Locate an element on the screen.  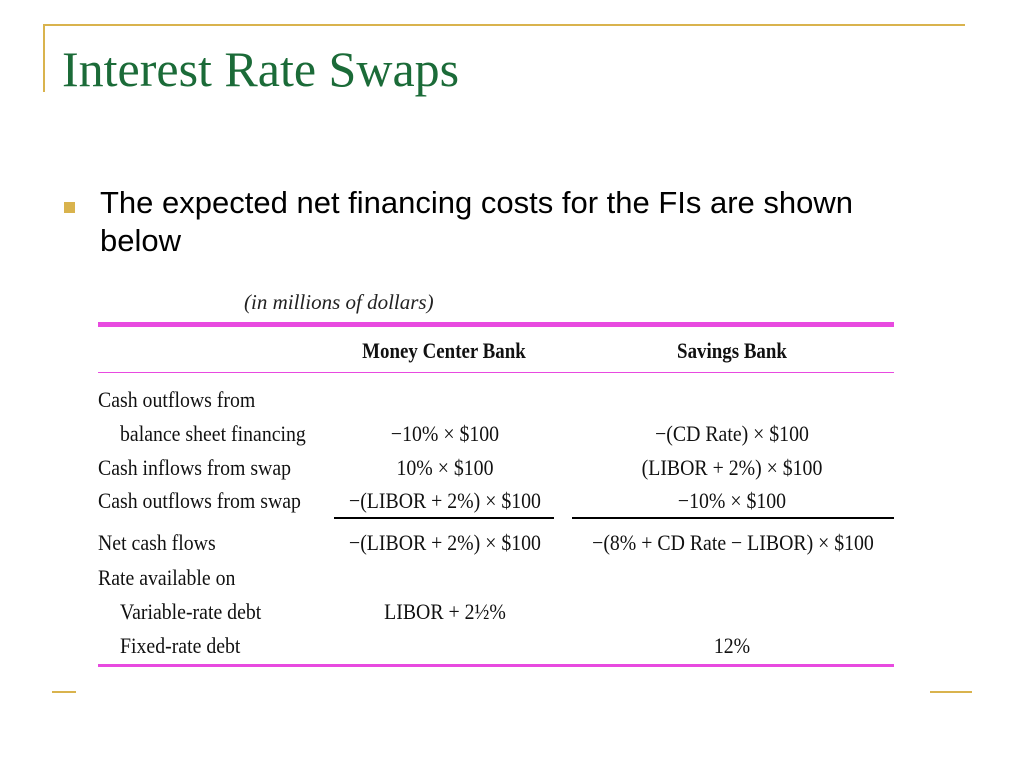
money-center-cell: LIBOR + 2½% is located at coordinates (445, 611).